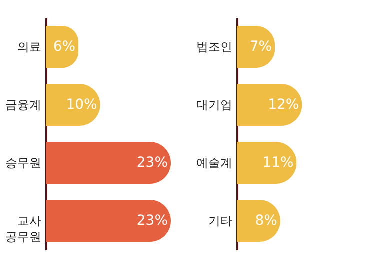 This screenshot has height=280, width=370. Describe the element at coordinates (220, 221) in the screenshot. I see `y-tick-label: 기타` at that location.